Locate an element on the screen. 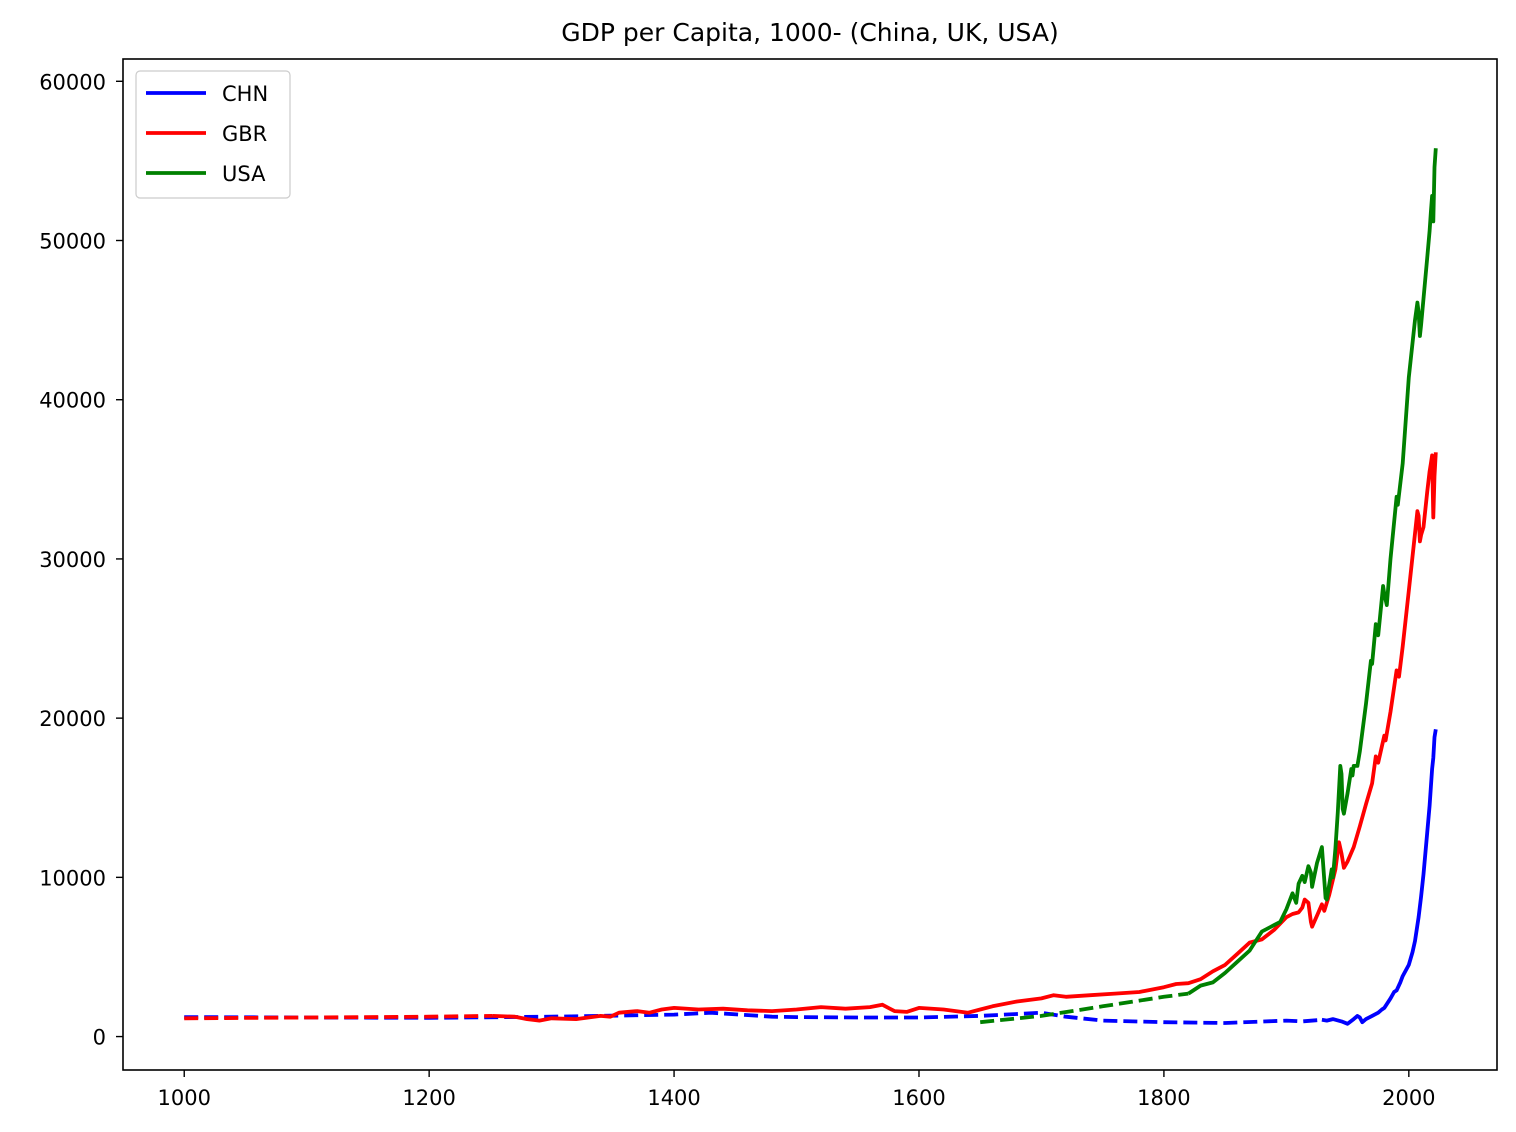 The image size is (1516, 1132). chart-title: GDP per Capita, 1000- (China, UK, USA) is located at coordinates (809, 32).